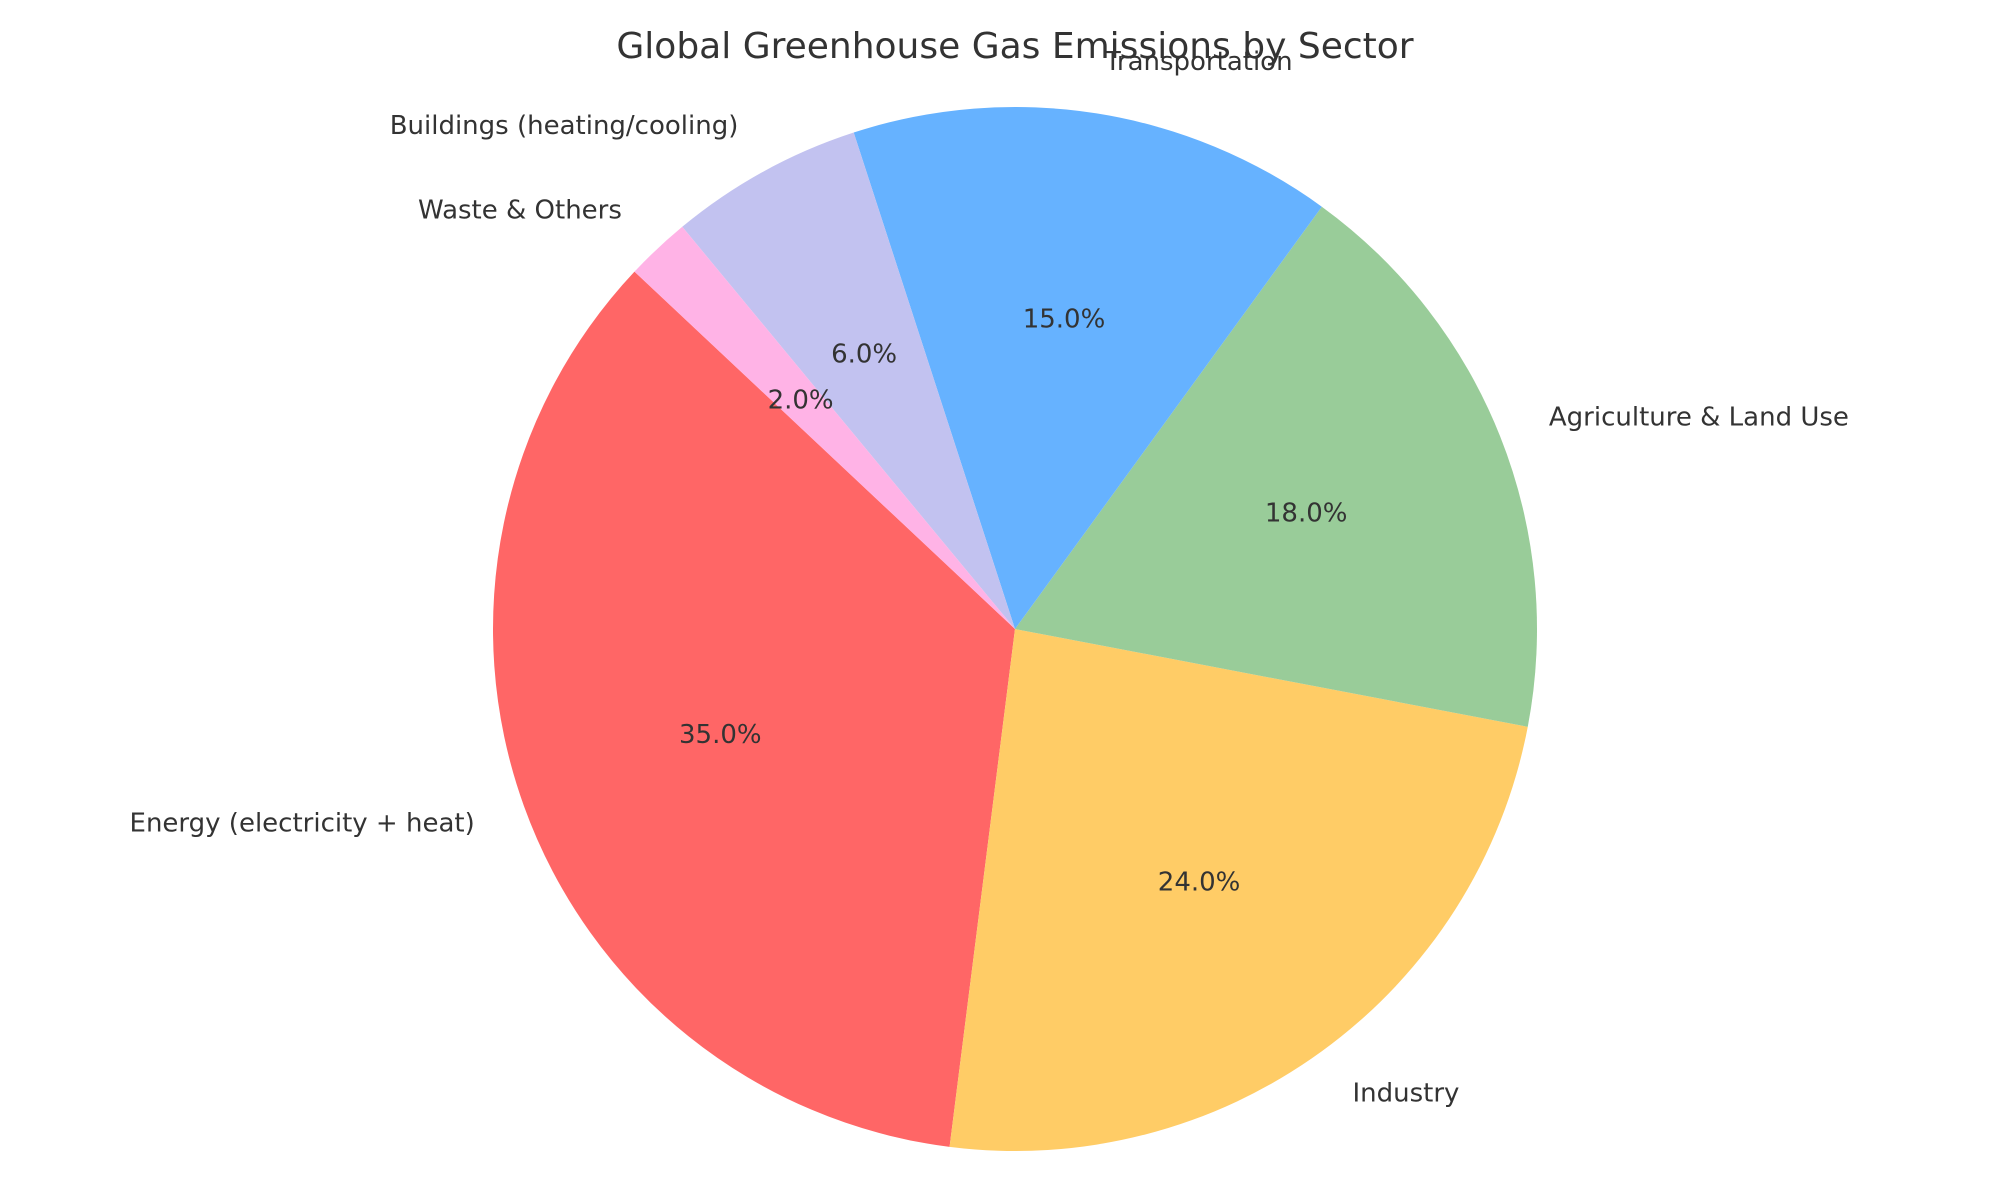 This screenshot has height=1200, width=2000. I want to click on pct-label-buildings-heating-cooling: 6.0%, so click(864, 355).